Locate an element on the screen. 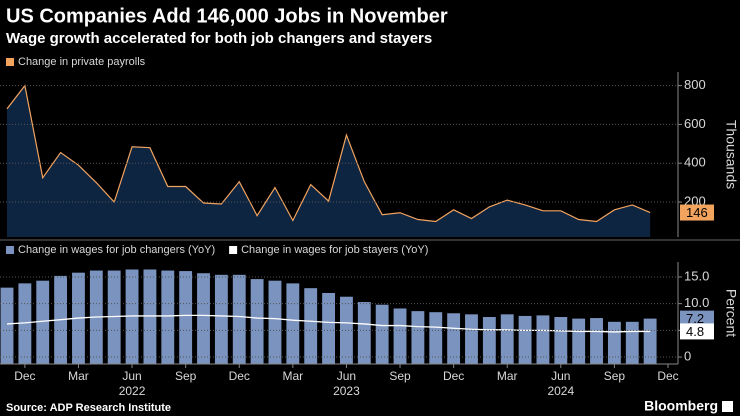  y-tick-label: 0 is located at coordinates (687, 355).